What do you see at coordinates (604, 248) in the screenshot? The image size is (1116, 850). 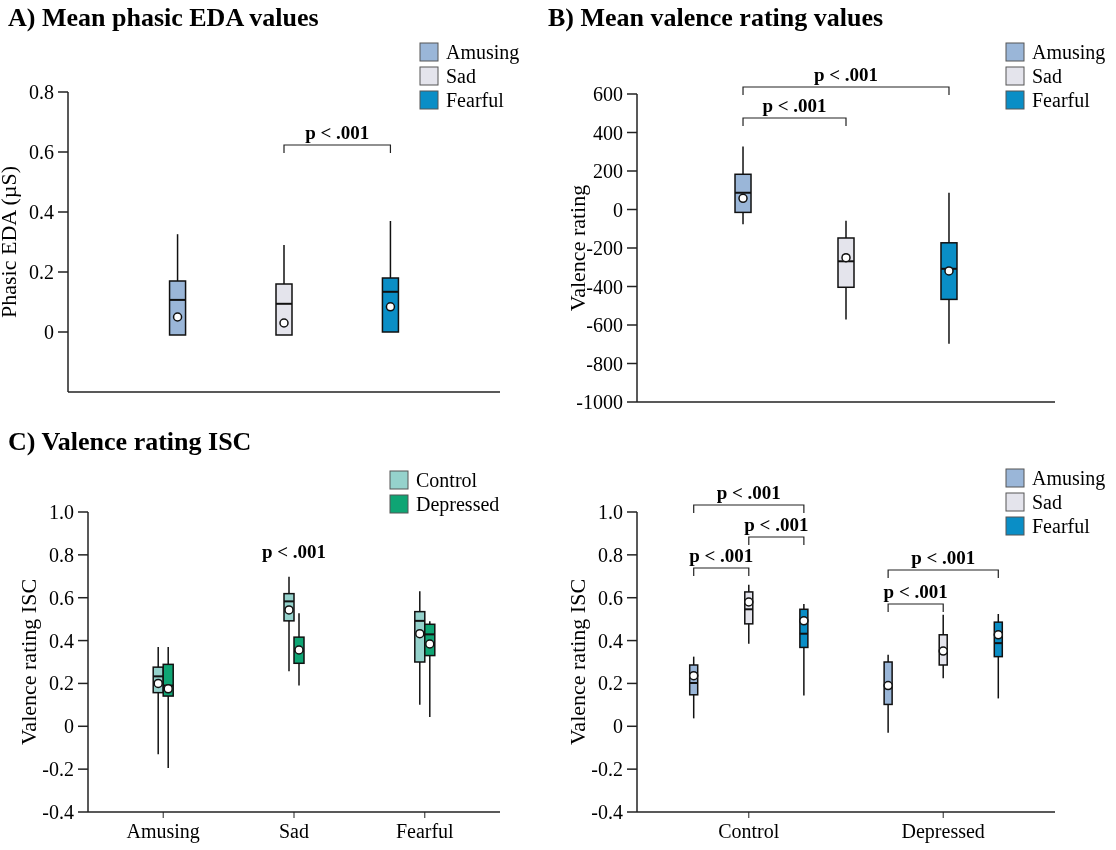 I see `y-tick-label: -200` at bounding box center [604, 248].